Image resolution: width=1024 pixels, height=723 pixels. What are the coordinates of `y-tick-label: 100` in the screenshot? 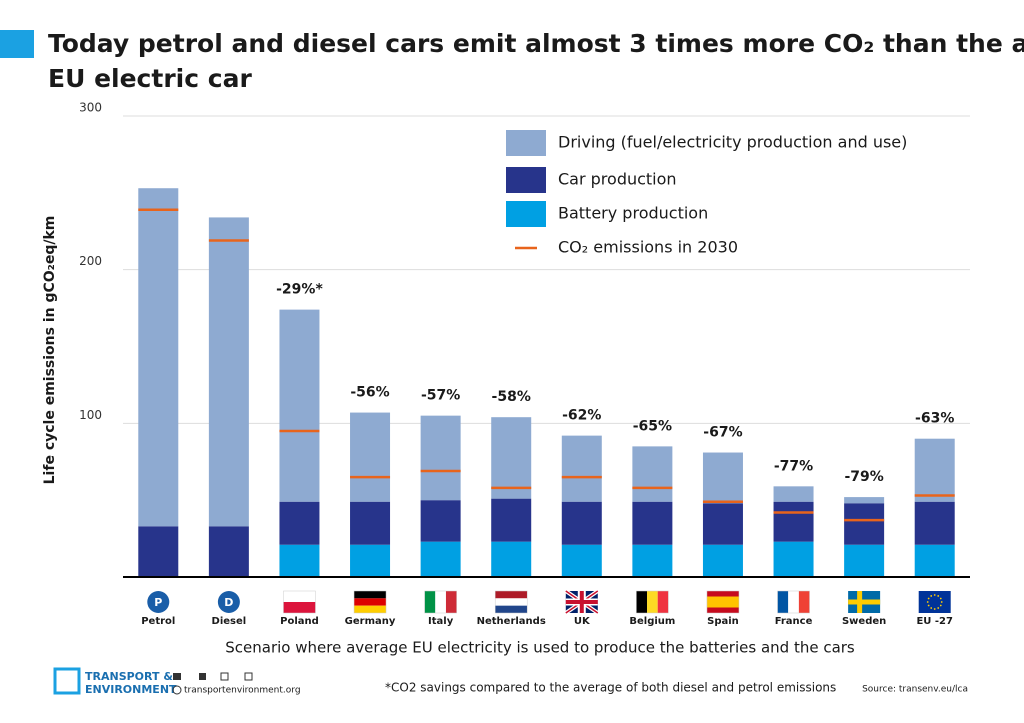 It's located at (90, 415).